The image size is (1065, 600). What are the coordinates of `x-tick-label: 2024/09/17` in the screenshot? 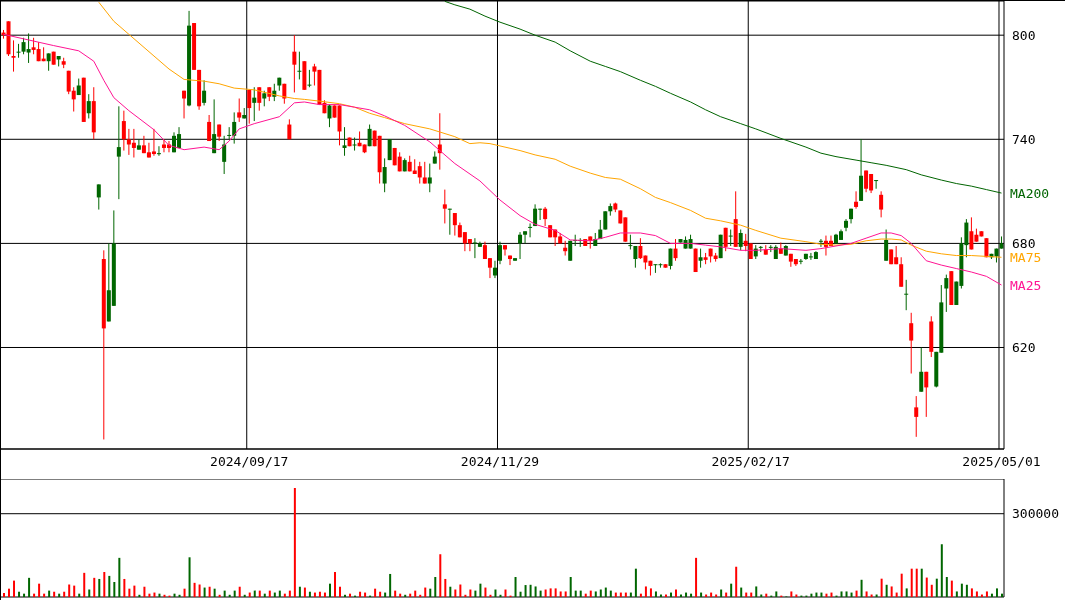 It's located at (249, 462).